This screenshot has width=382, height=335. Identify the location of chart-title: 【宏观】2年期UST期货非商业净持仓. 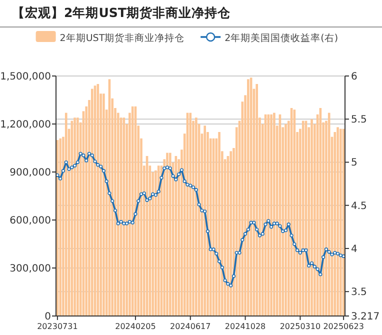
(122, 12).